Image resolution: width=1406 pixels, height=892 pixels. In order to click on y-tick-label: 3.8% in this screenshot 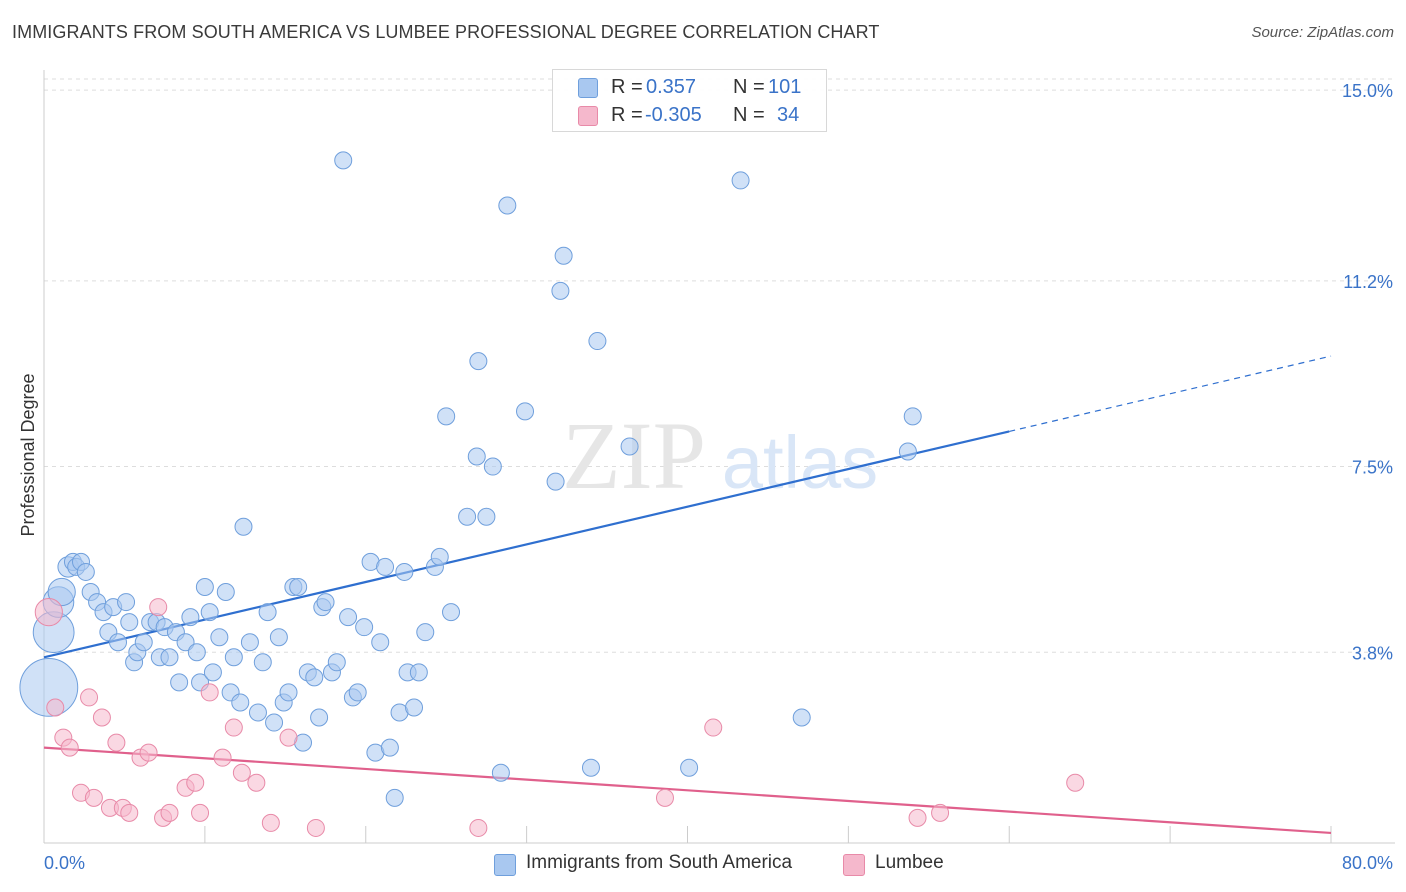, I will do `click(1372, 653)`.